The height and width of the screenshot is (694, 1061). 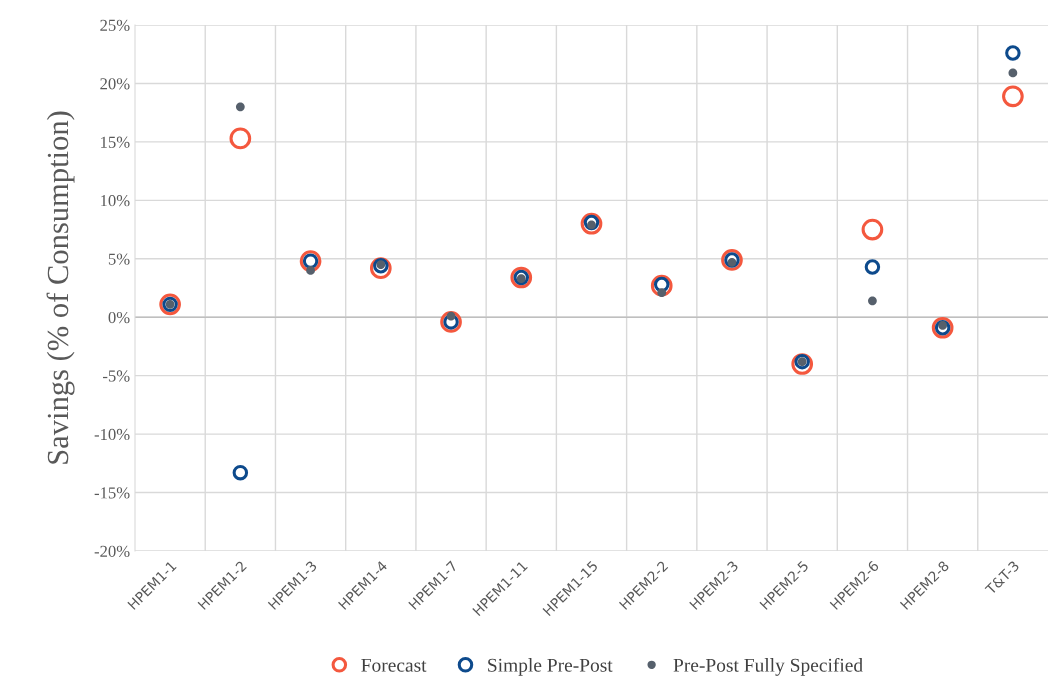 What do you see at coordinates (115, 142) in the screenshot?
I see `y-tick-label: 15%` at bounding box center [115, 142].